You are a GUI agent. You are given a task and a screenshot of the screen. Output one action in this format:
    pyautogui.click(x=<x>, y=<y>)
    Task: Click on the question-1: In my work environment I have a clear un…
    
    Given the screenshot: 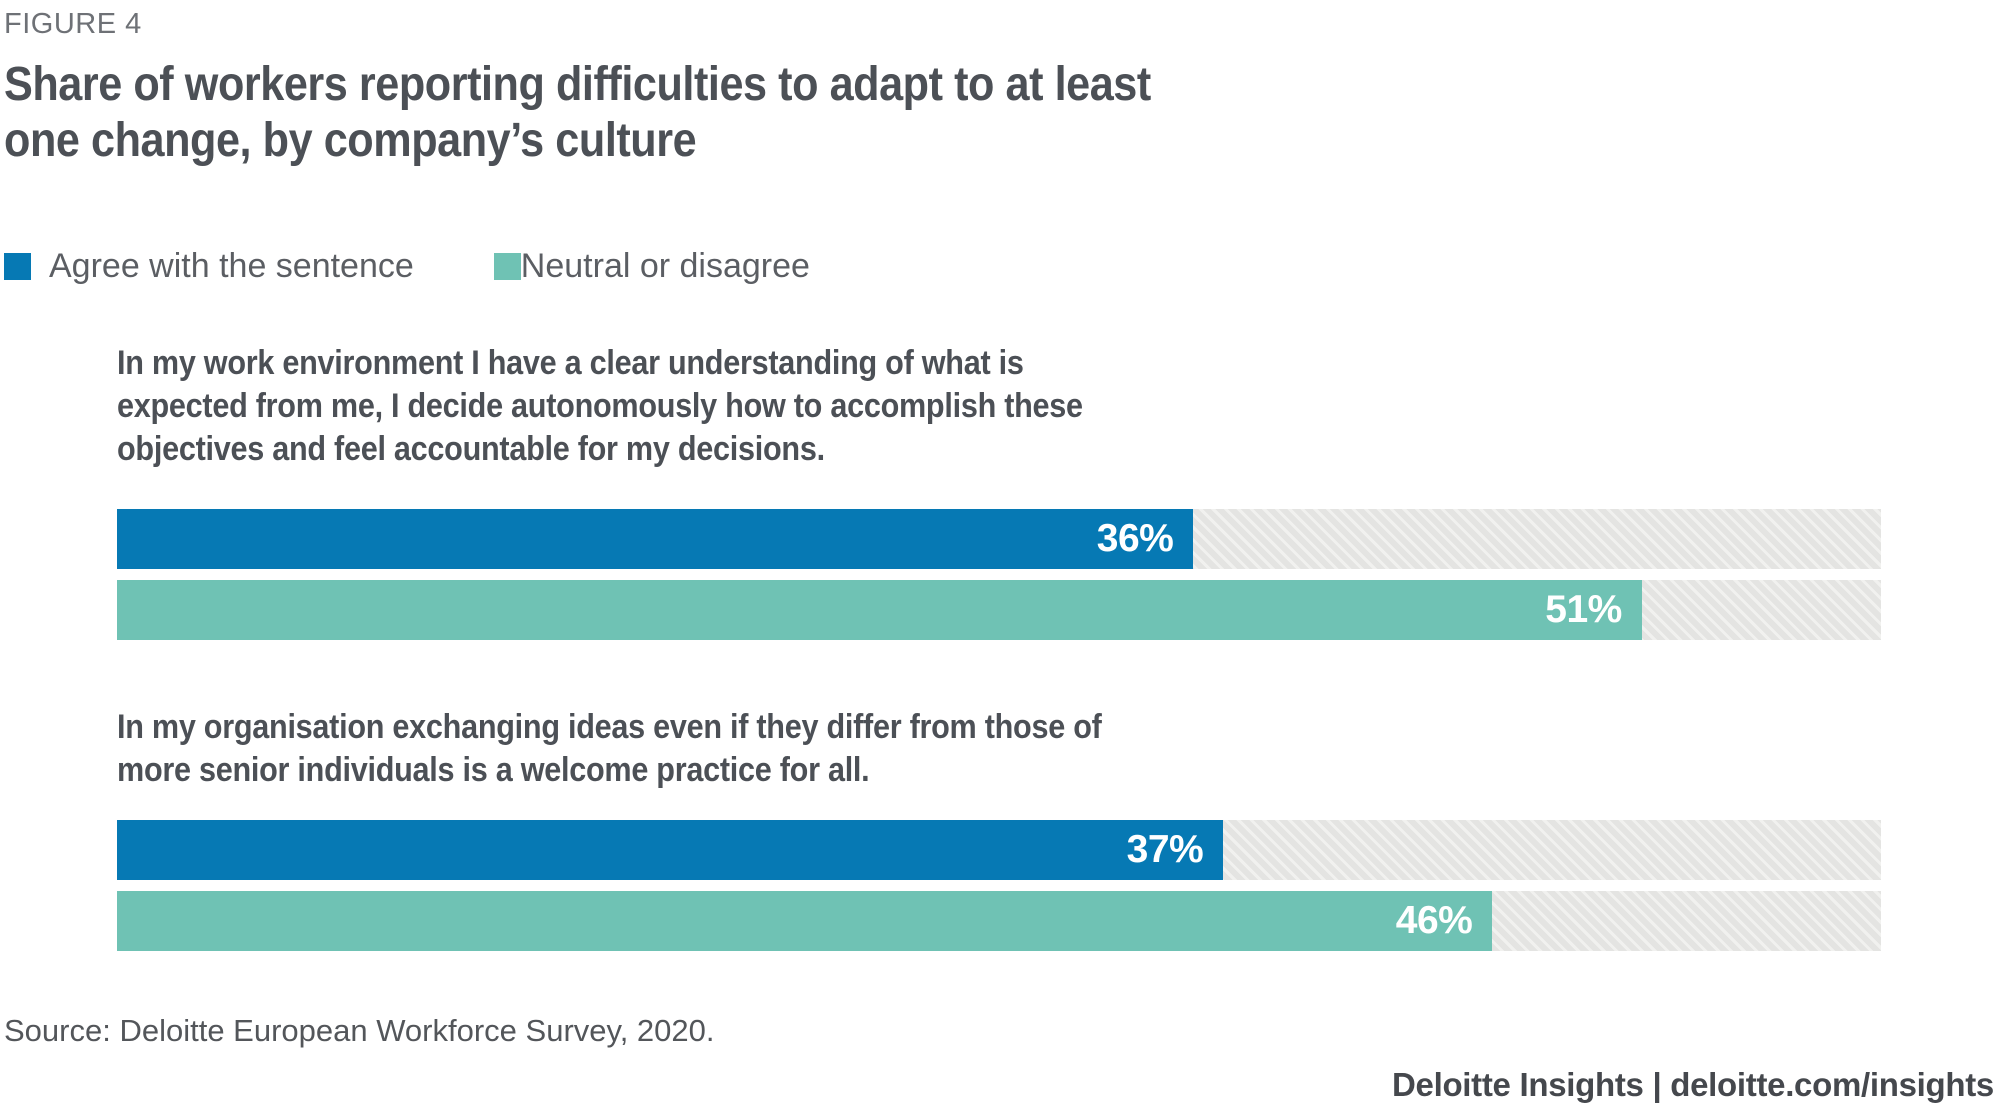 What is the action you would take?
    pyautogui.click(x=911, y=406)
    